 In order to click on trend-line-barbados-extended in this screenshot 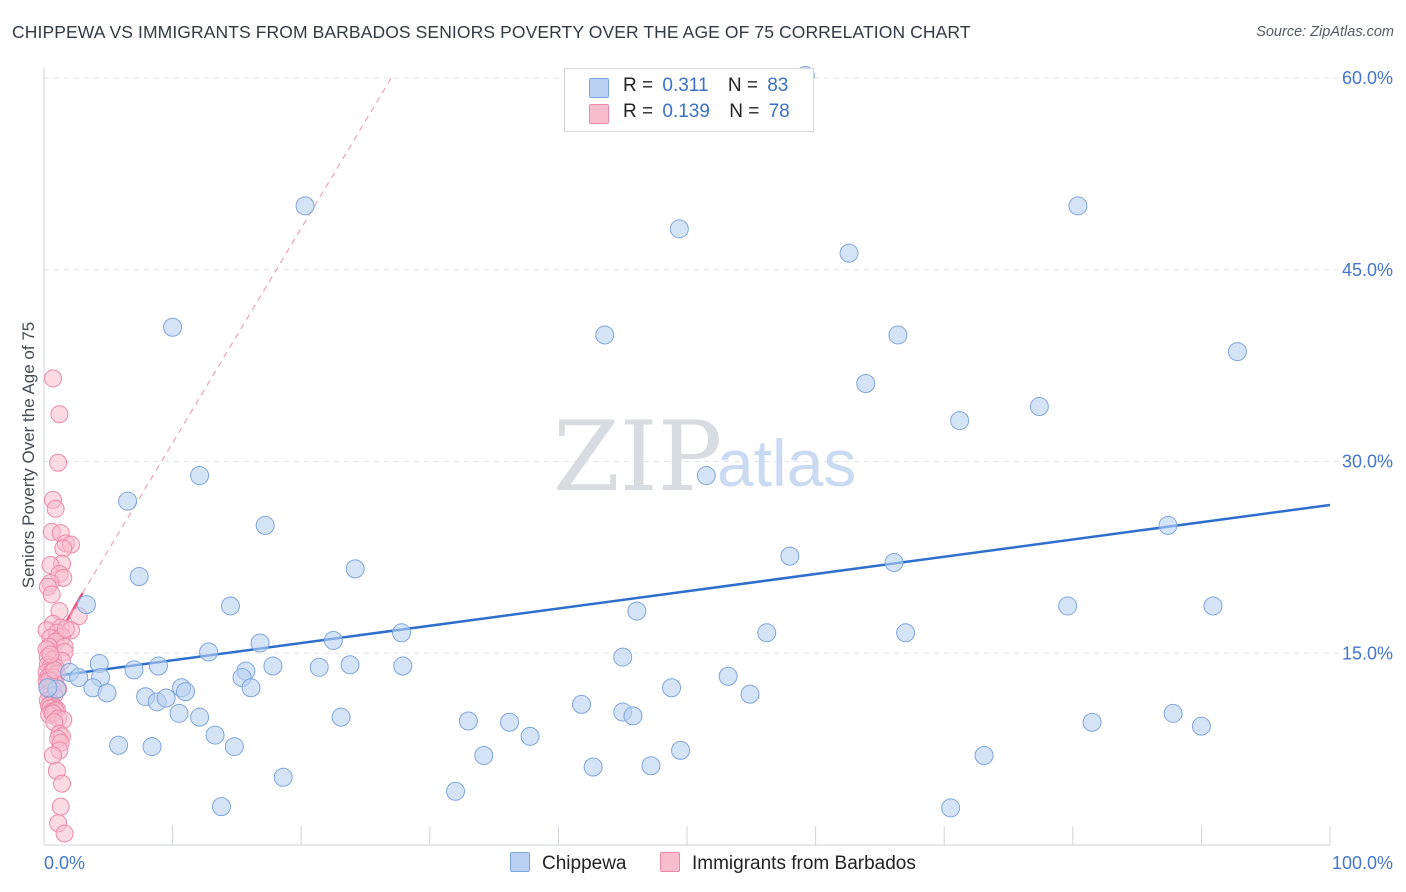, I will do `click(237, 335)`.